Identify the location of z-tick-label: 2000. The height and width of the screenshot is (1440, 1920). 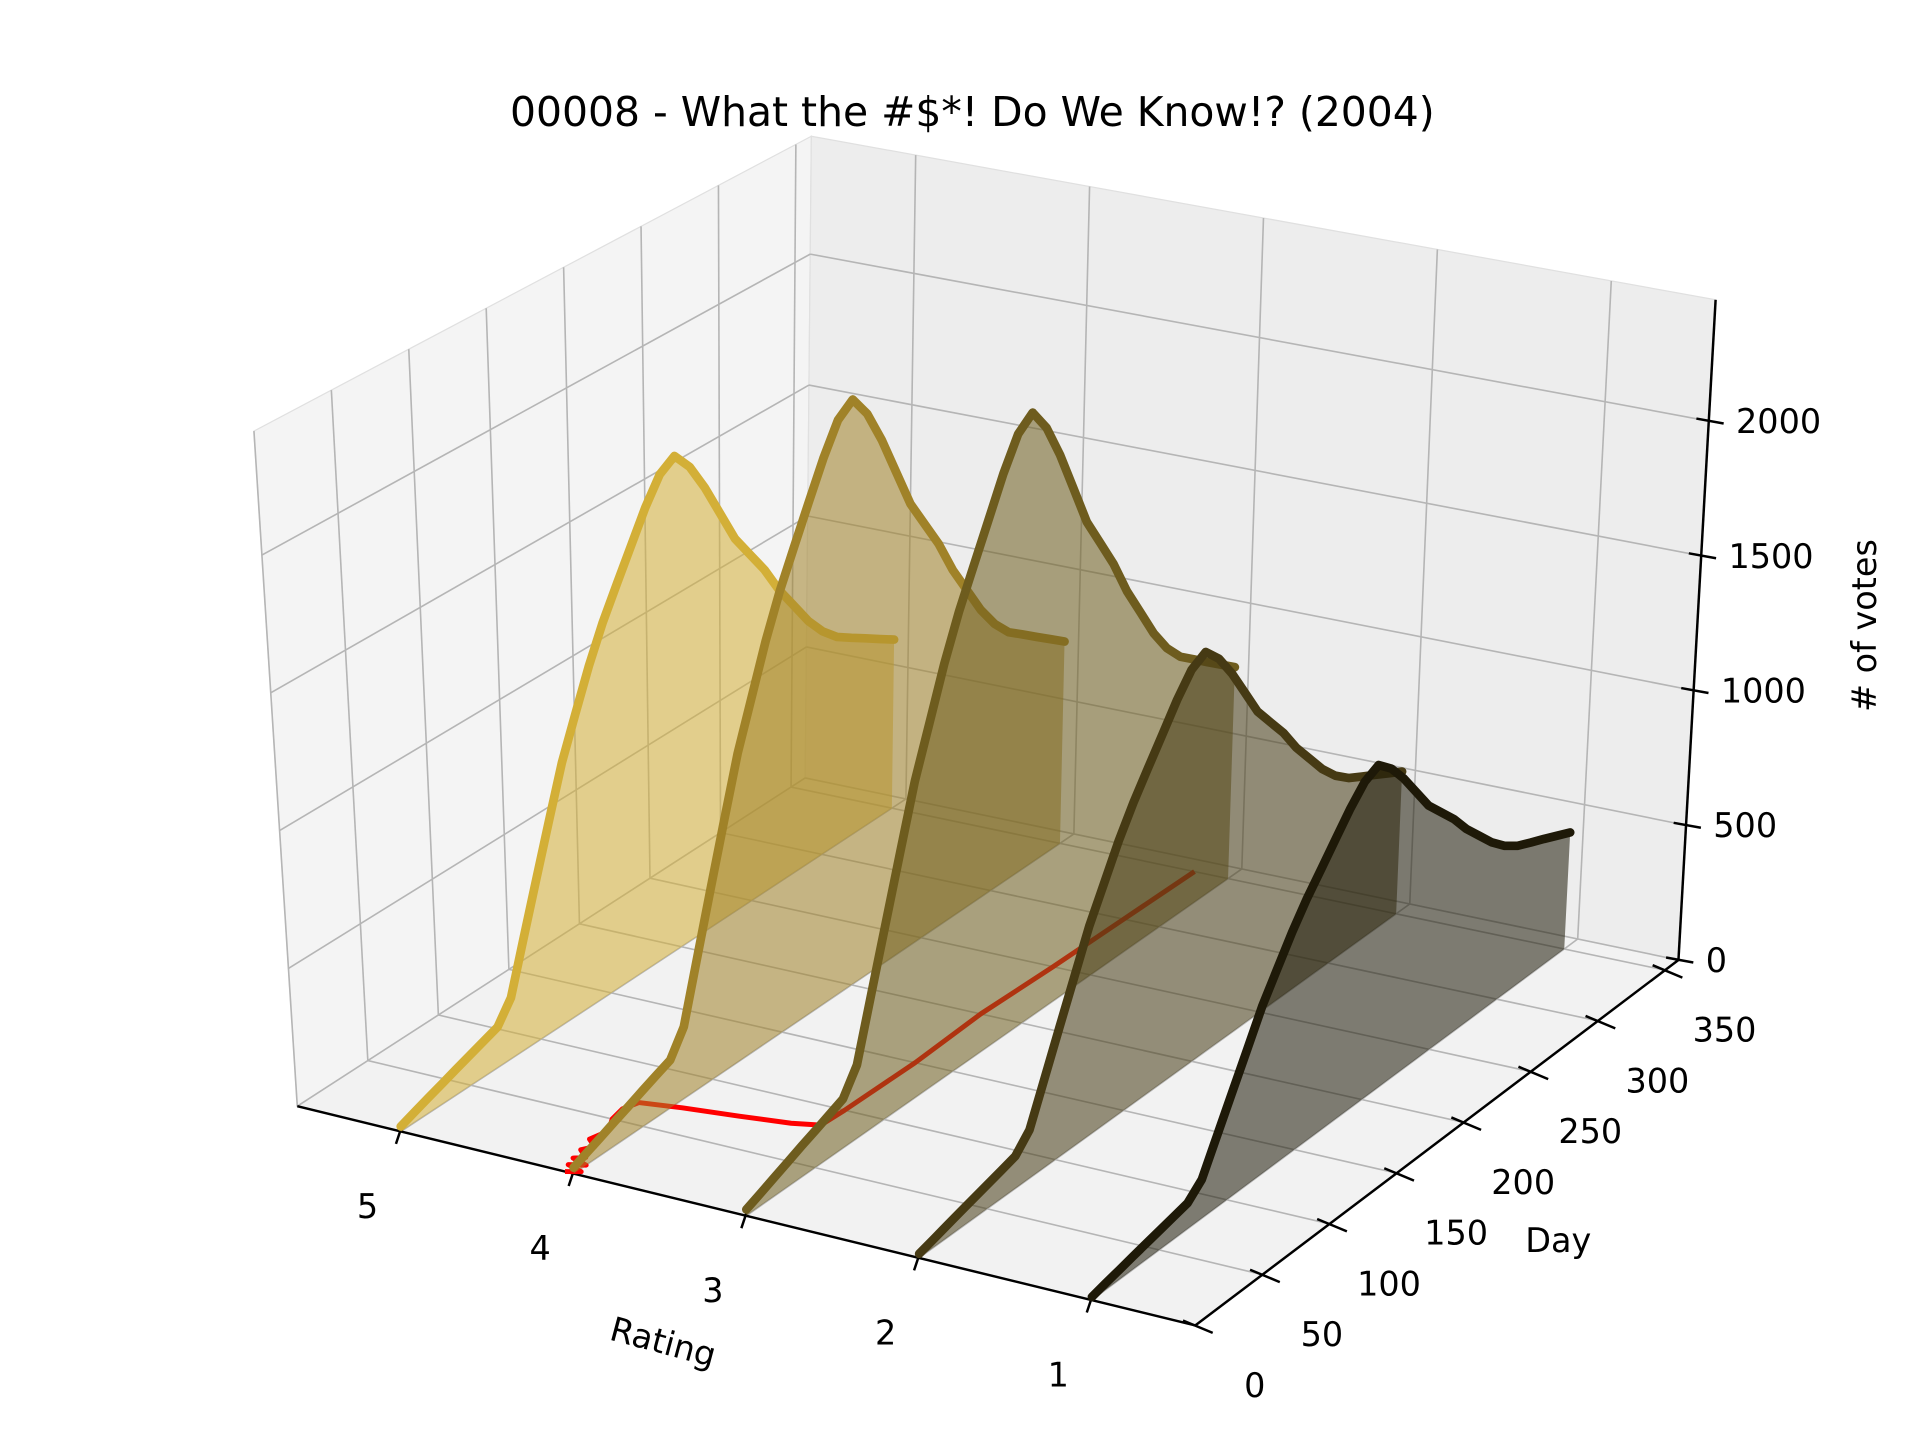
(1778, 421).